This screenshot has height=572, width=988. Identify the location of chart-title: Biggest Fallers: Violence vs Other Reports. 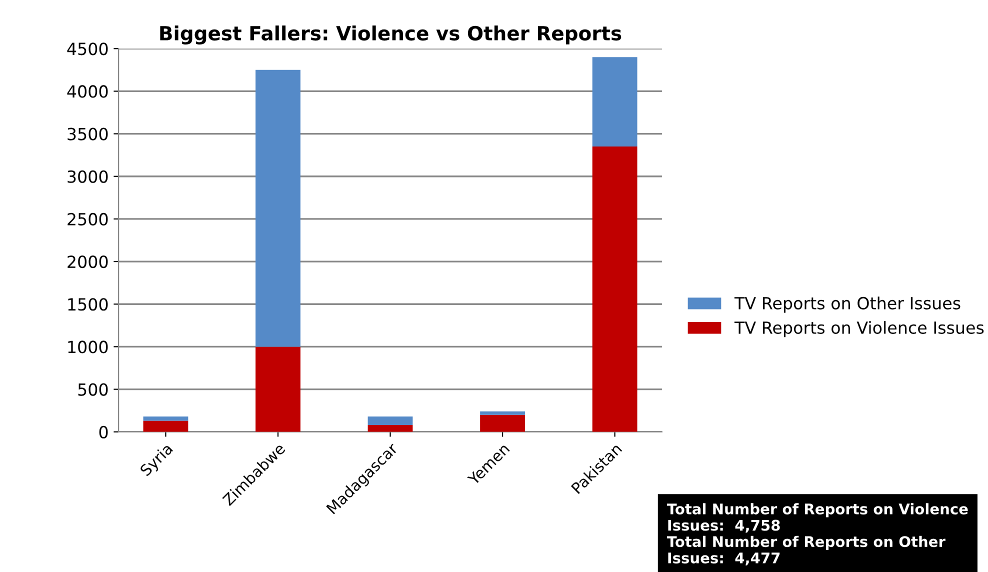
(391, 35).